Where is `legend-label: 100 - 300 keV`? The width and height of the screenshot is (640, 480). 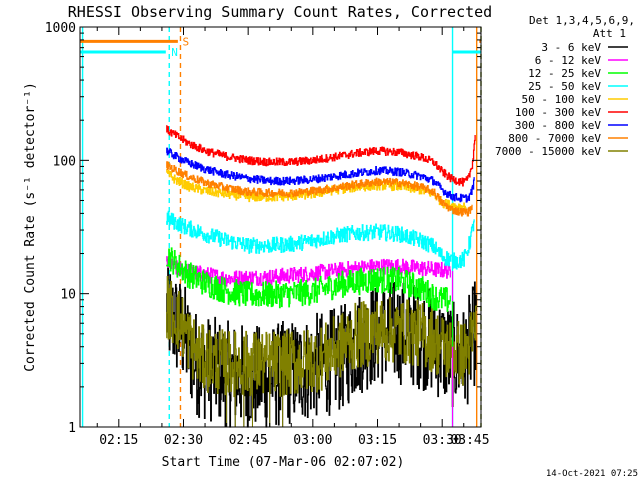 legend-label: 100 - 300 keV is located at coordinates (558, 112).